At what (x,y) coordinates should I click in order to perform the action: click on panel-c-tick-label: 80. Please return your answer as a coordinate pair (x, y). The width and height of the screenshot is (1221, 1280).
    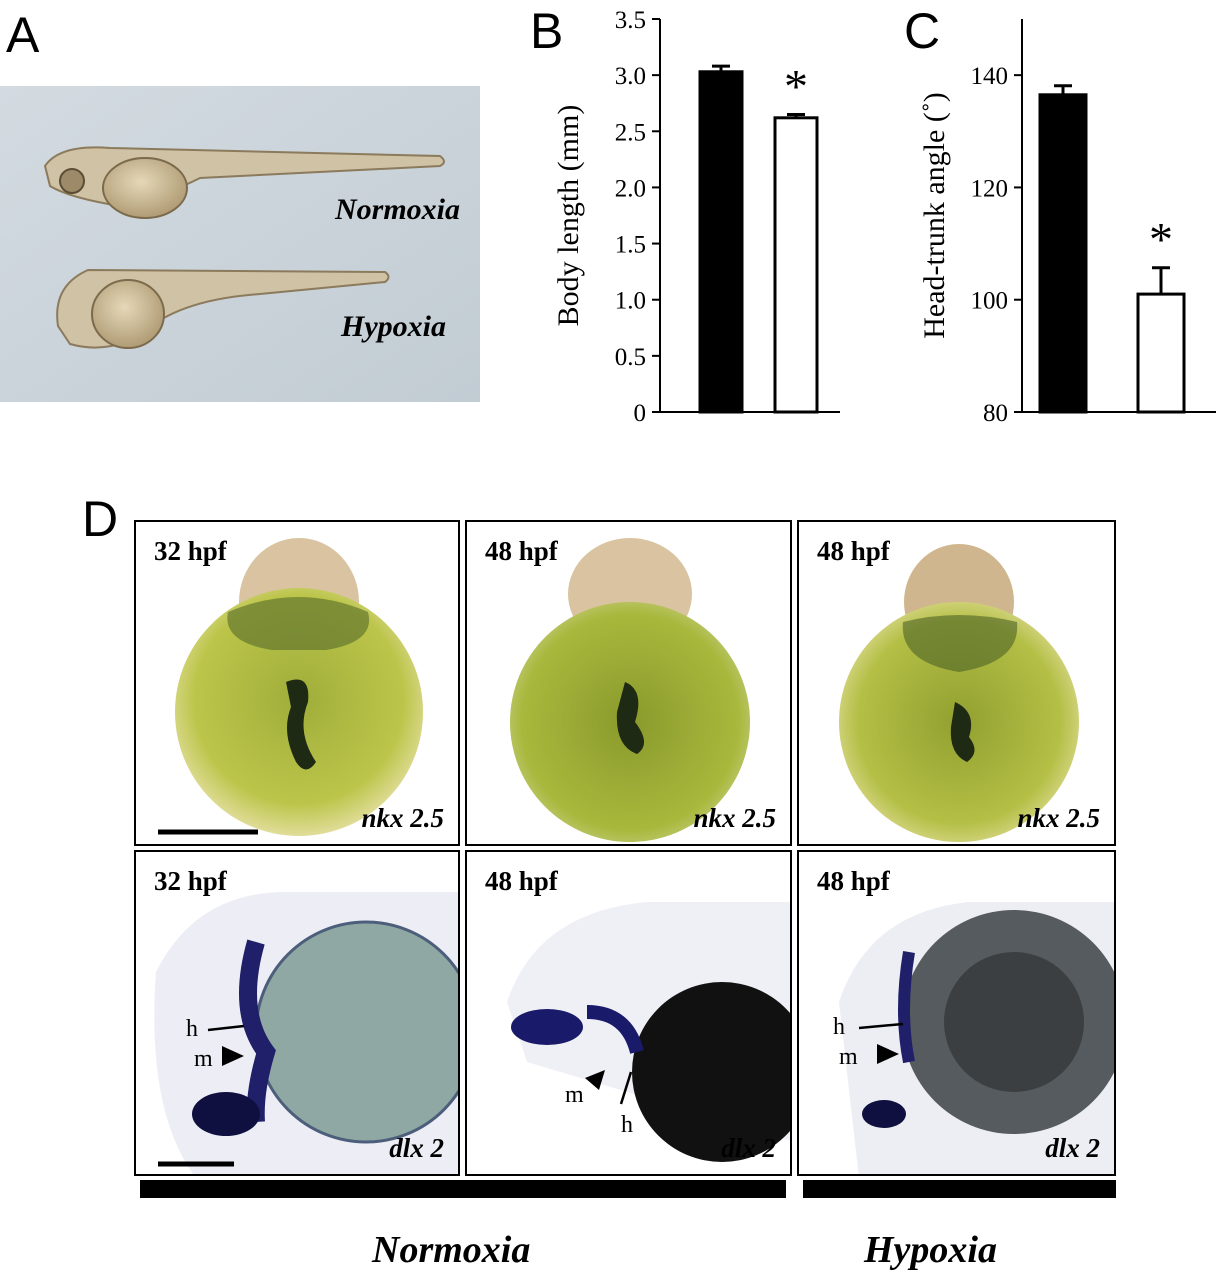
    Looking at the image, I should click on (995, 413).